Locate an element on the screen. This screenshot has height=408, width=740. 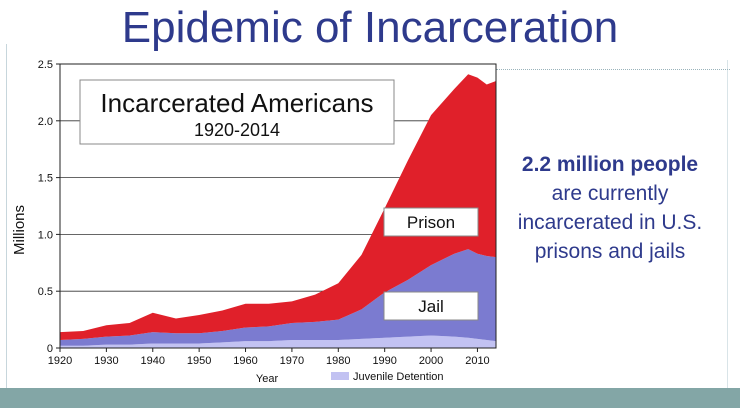
dotted-divider is located at coordinates (613, 69).